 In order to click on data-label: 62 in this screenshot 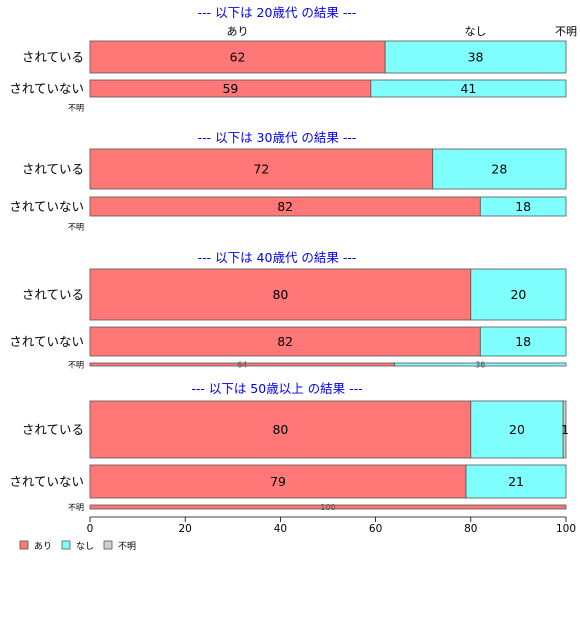, I will do `click(238, 57)`.